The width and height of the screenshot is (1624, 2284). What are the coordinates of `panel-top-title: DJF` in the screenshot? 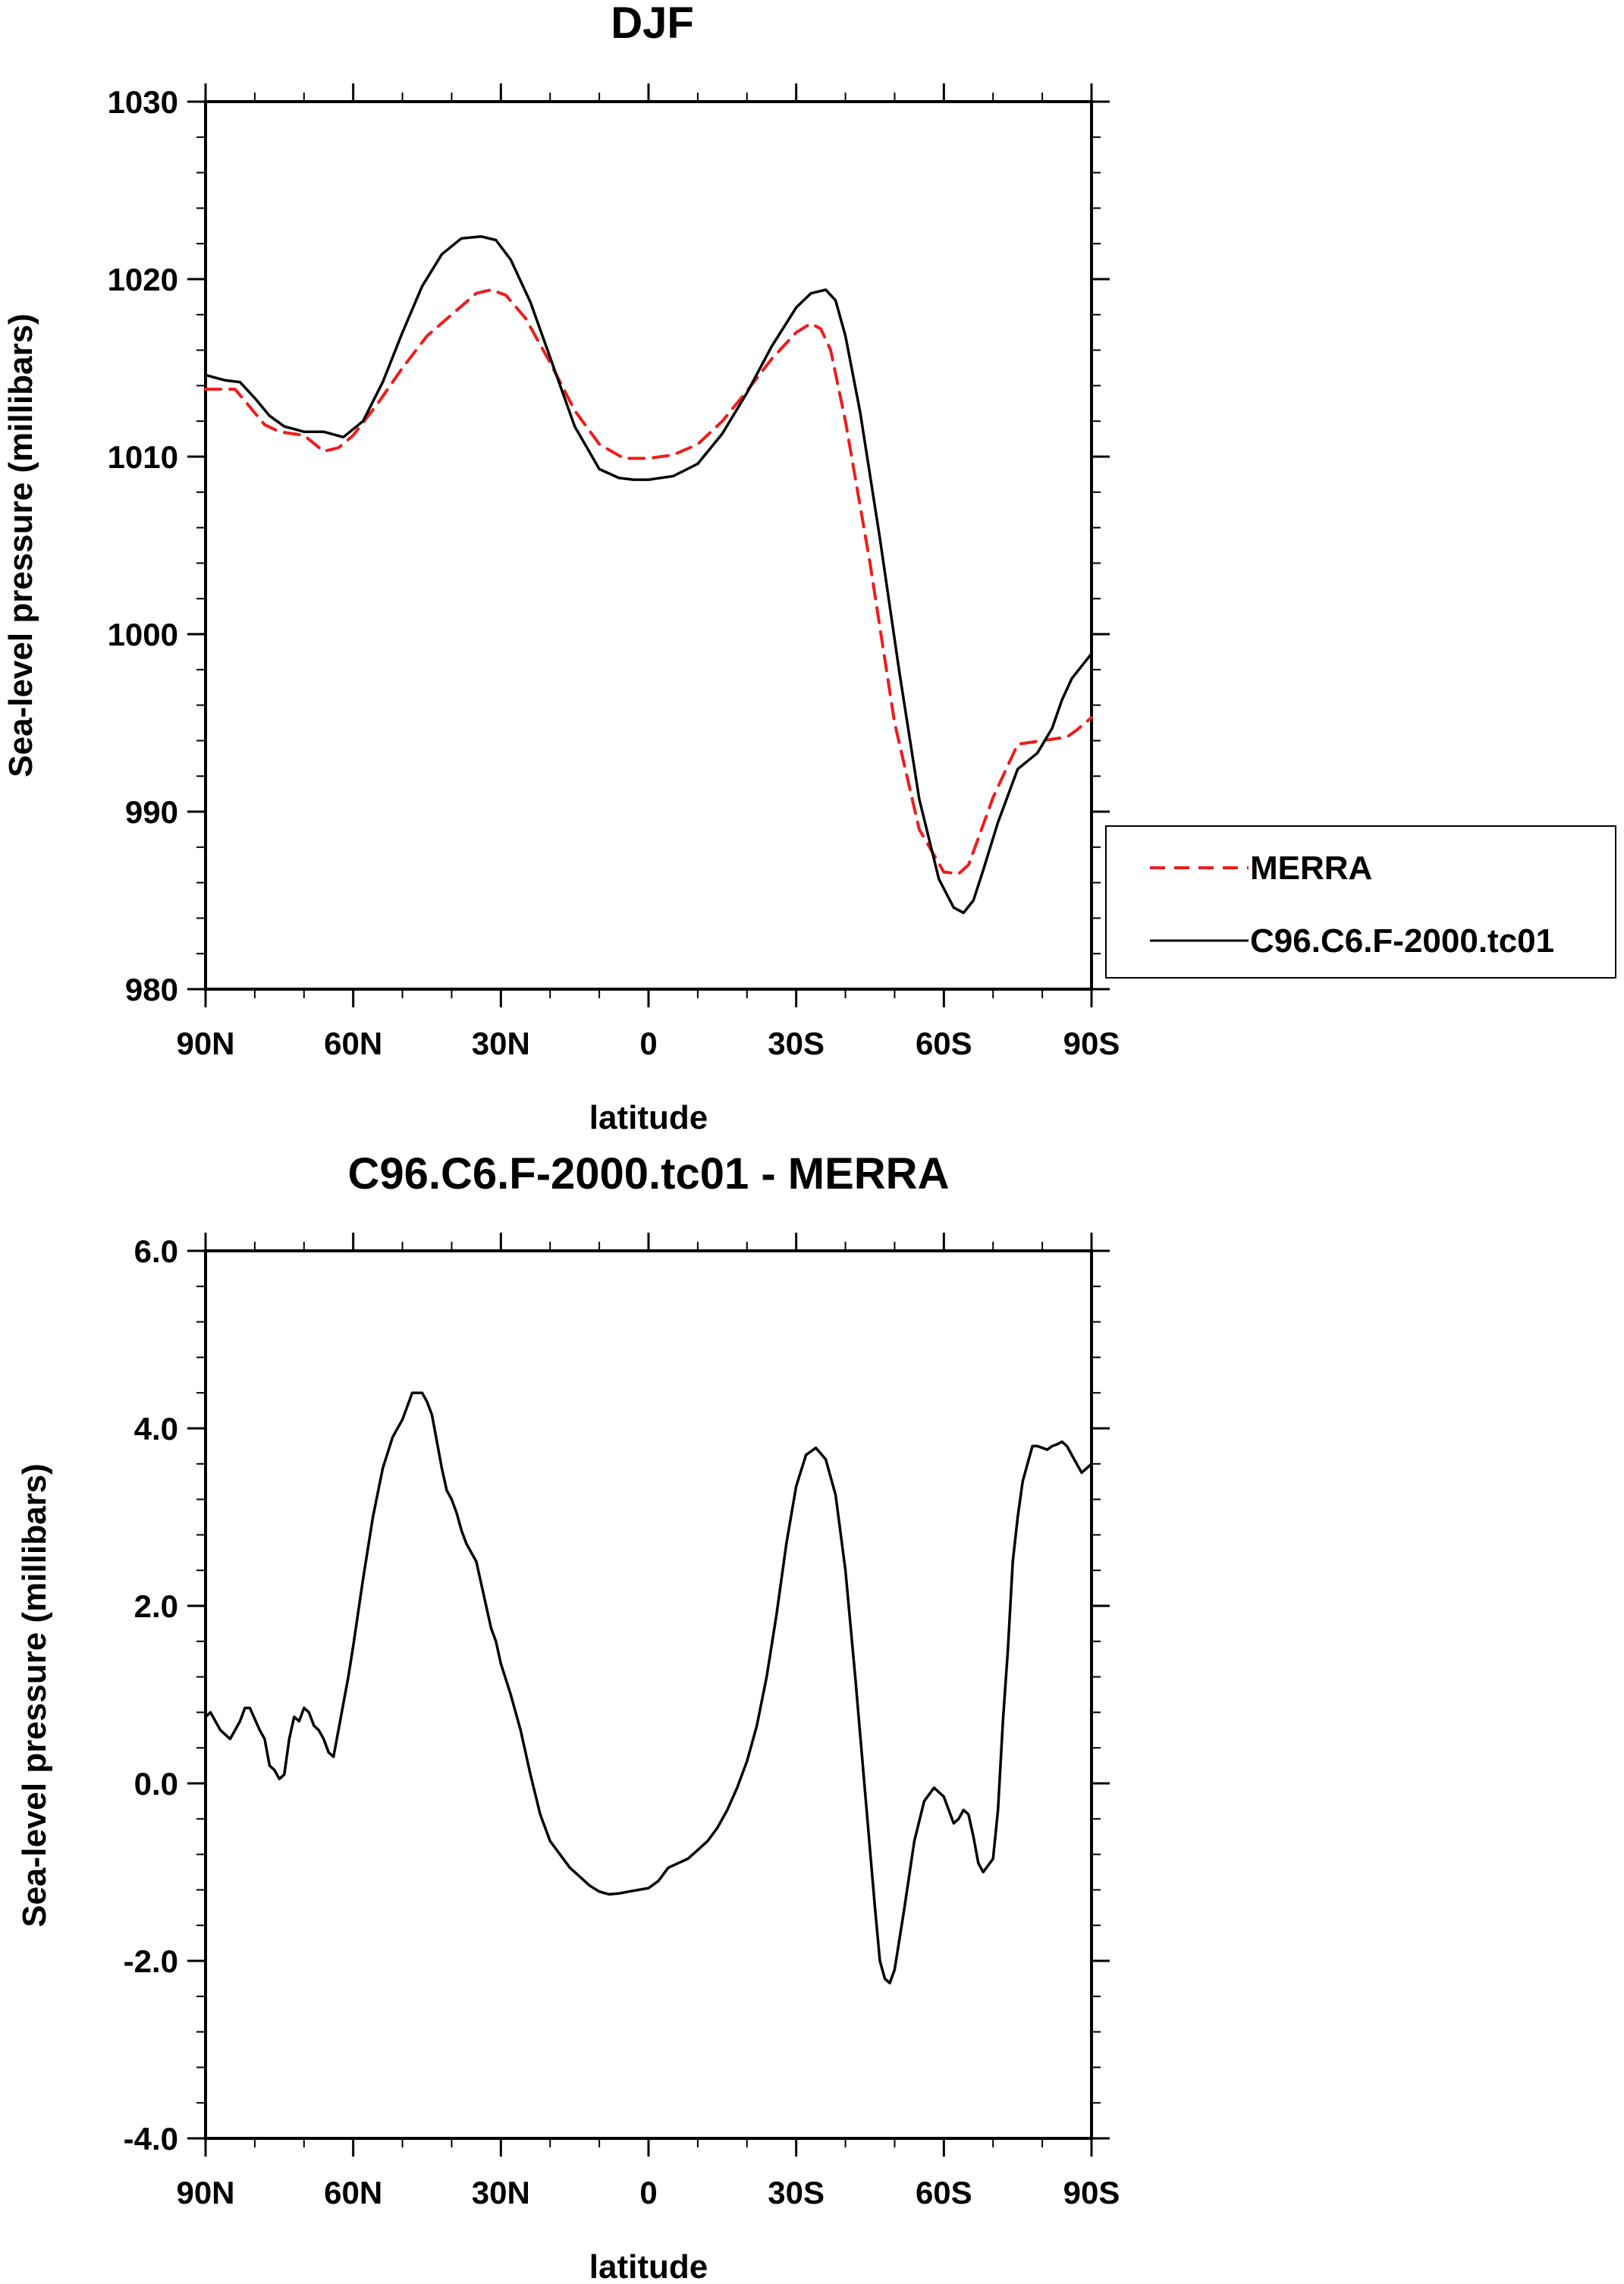 It's located at (652, 24).